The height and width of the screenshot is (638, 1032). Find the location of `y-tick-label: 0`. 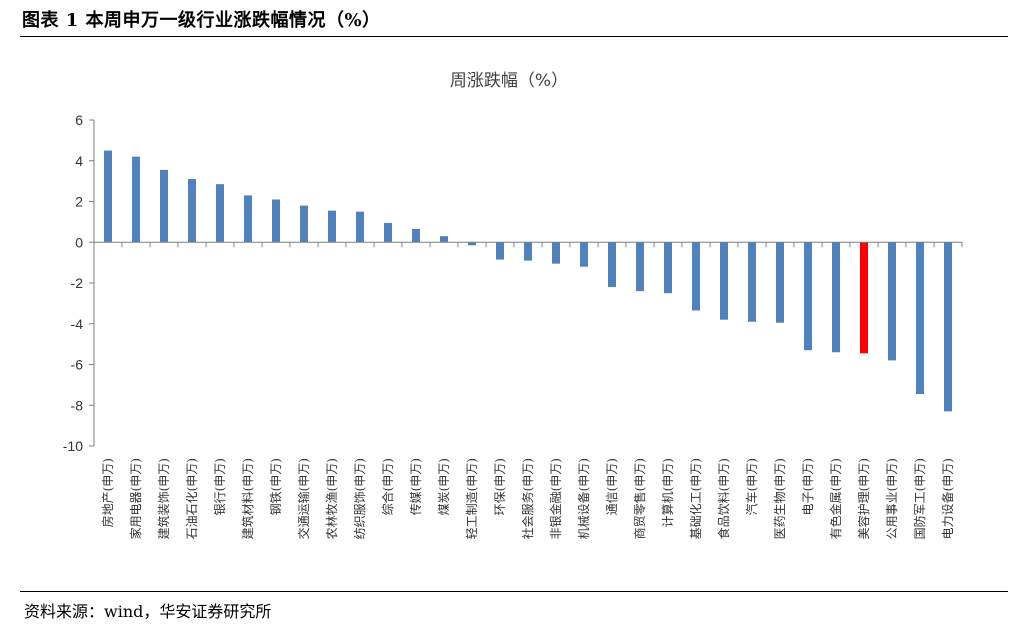

y-tick-label: 0 is located at coordinates (79, 242).